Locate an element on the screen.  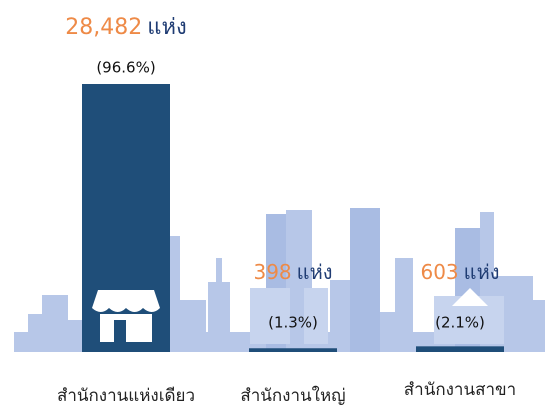
value-label: 398 แห่ง is located at coordinates (292, 272).